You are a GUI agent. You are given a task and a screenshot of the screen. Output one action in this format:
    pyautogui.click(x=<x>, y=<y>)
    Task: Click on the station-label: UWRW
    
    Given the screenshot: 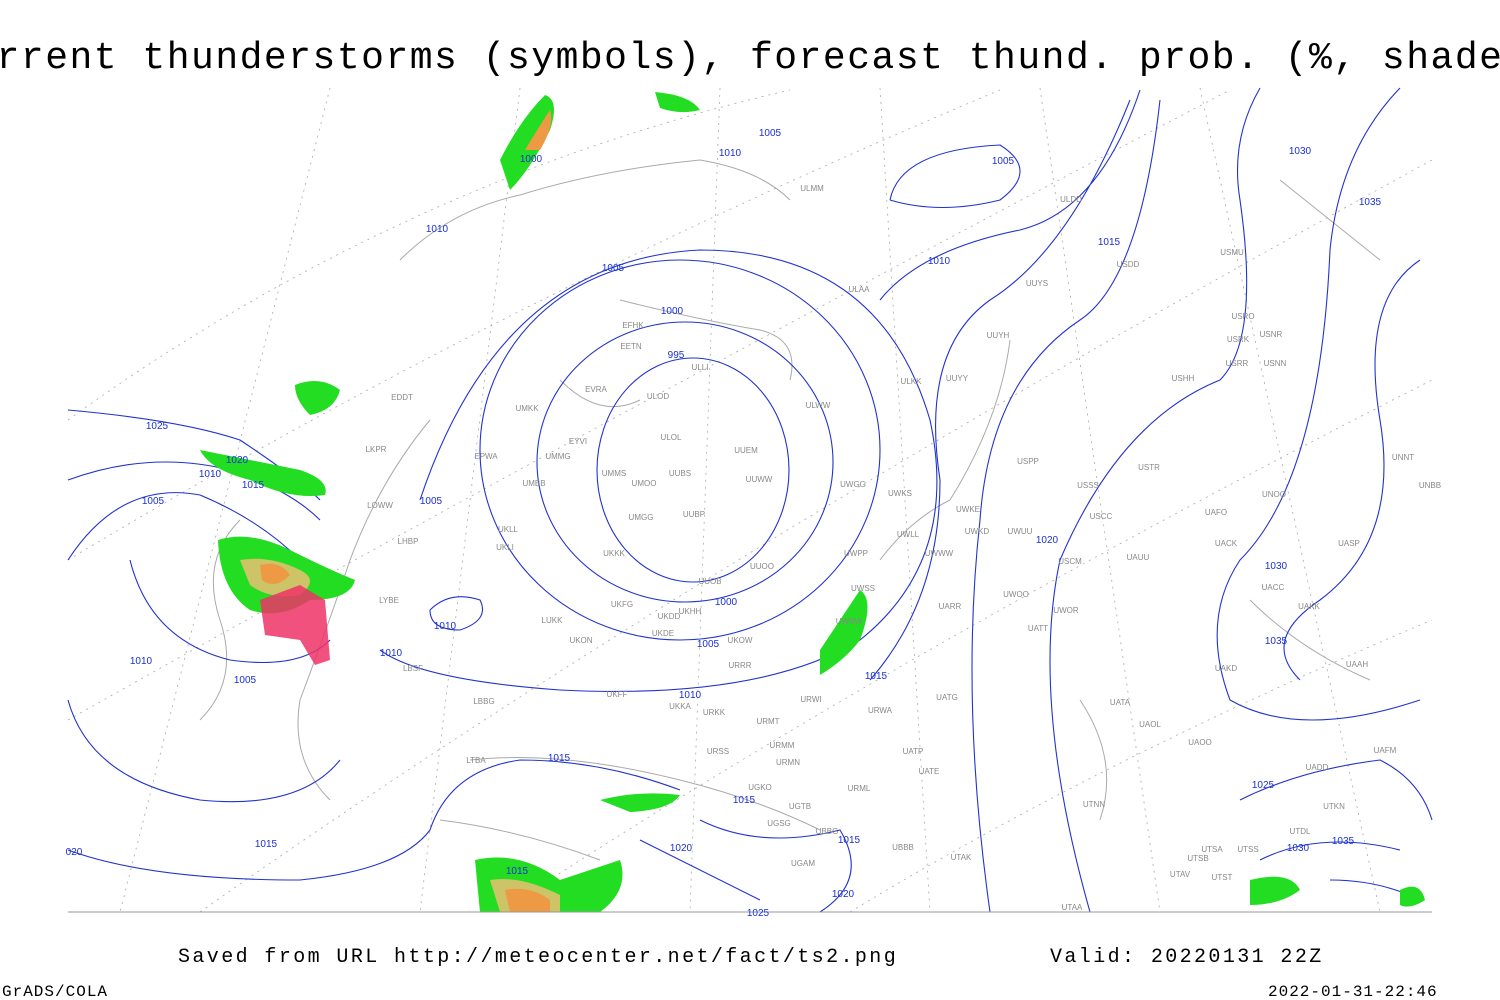 What is the action you would take?
    pyautogui.click(x=849, y=621)
    